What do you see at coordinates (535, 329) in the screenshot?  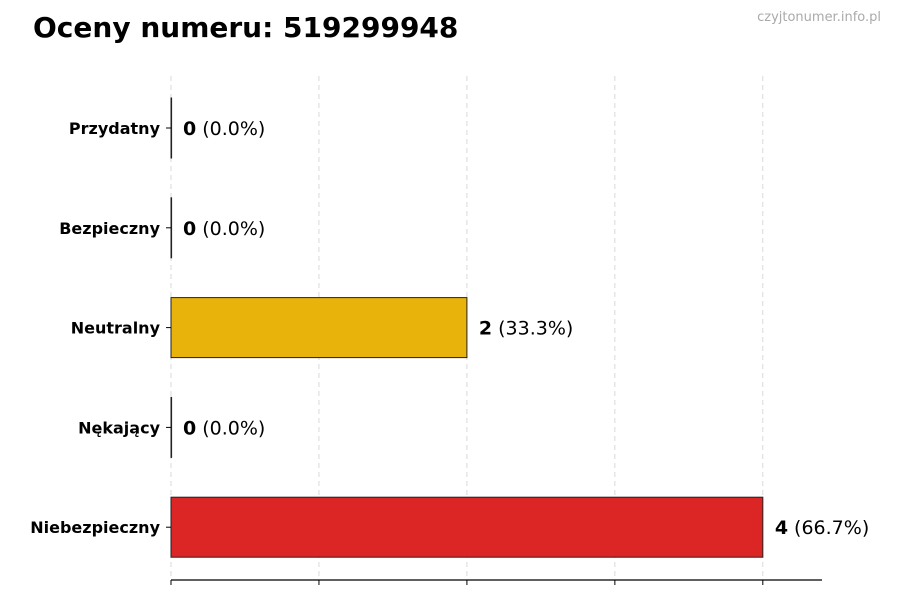 I see `data-label-percent: (33.3%)` at bounding box center [535, 329].